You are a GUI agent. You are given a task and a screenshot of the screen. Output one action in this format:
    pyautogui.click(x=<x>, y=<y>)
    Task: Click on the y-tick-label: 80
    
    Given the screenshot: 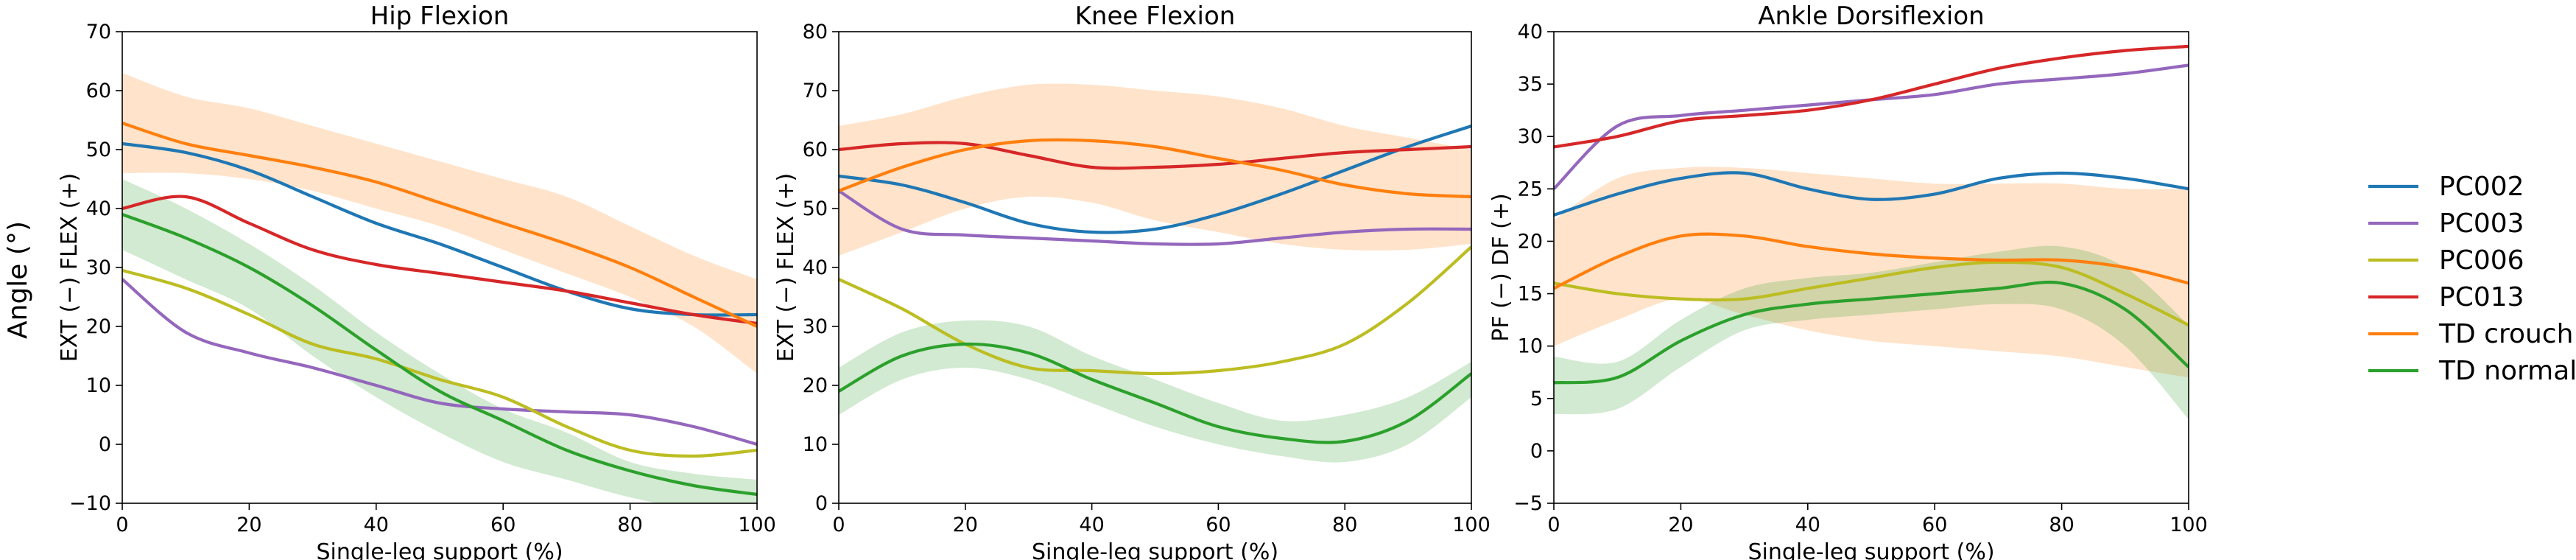 What is the action you would take?
    pyautogui.click(x=815, y=32)
    